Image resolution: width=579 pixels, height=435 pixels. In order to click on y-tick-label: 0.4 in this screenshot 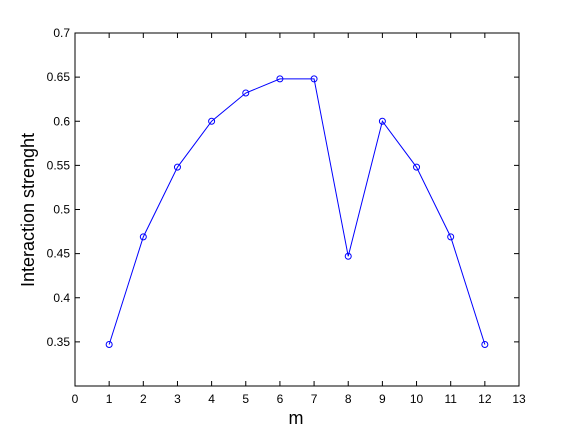, I will do `click(61, 298)`.